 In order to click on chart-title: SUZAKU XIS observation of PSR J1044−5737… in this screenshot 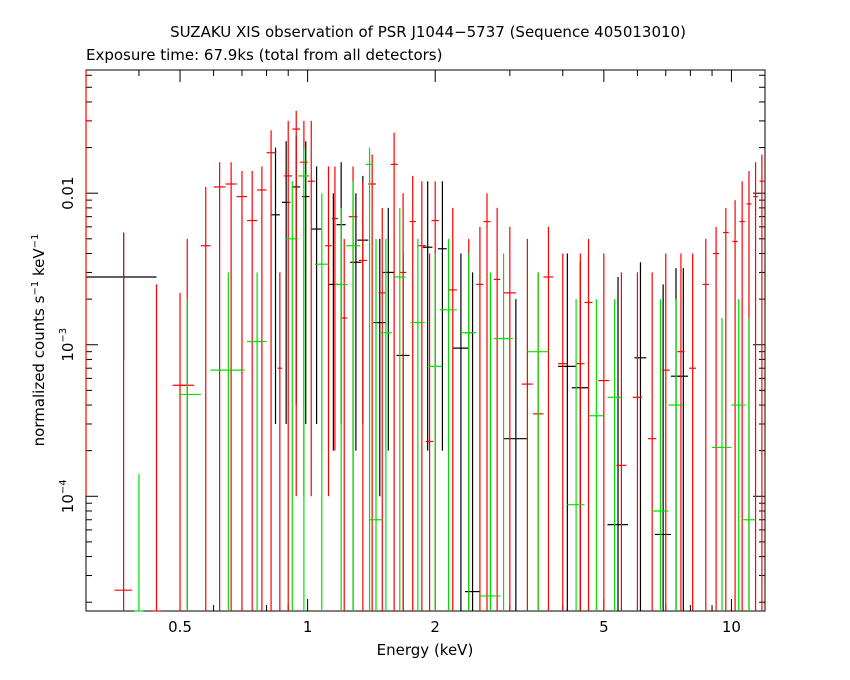, I will do `click(428, 32)`.